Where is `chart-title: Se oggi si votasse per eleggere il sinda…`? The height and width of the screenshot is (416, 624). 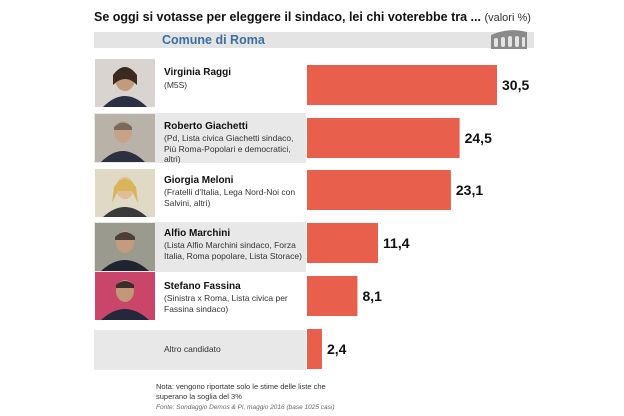
chart-title: Se oggi si votasse per eleggere il sinda… is located at coordinates (354, 17).